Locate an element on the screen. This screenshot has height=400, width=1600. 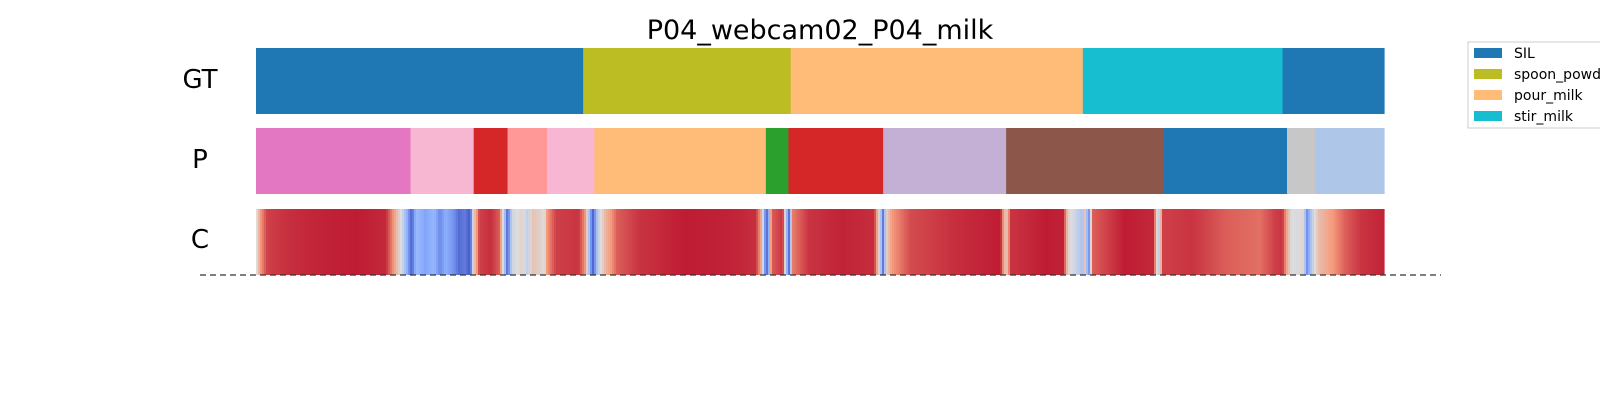
prediction-row is located at coordinates (820, 161).